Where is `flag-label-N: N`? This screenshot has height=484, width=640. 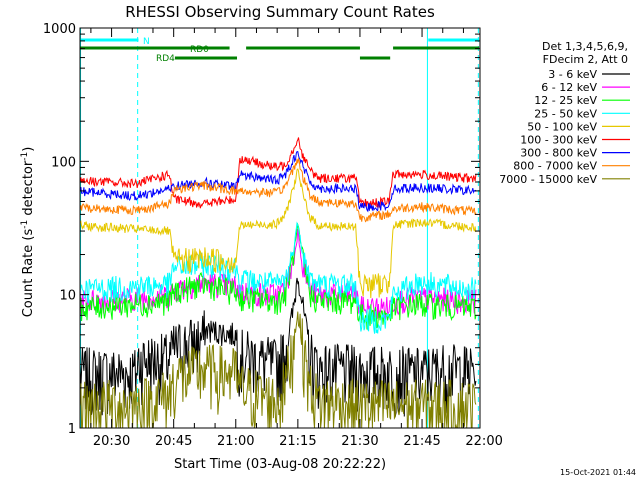
flag-label-N: N is located at coordinates (146, 42).